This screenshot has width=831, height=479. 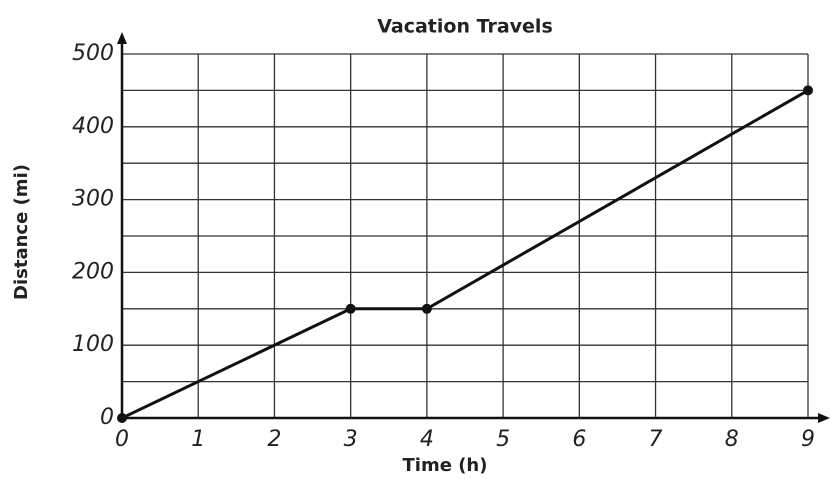 I want to click on y-tick-label: 0, so click(x=107, y=417).